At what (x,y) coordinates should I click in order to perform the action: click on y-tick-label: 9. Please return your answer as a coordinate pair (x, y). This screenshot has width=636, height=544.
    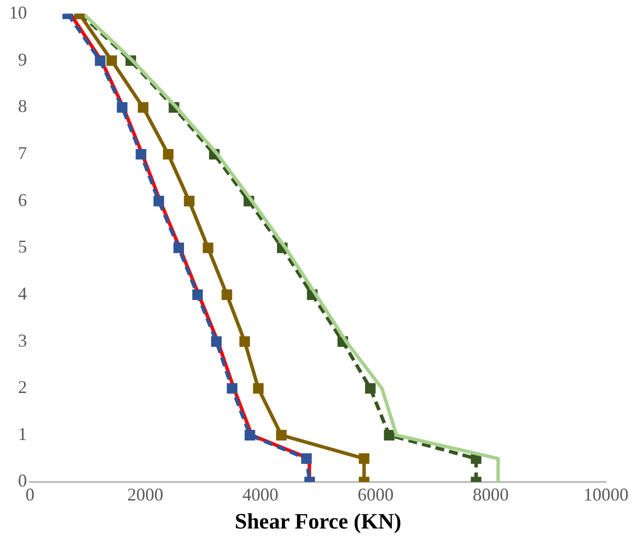
    Looking at the image, I should click on (22, 59).